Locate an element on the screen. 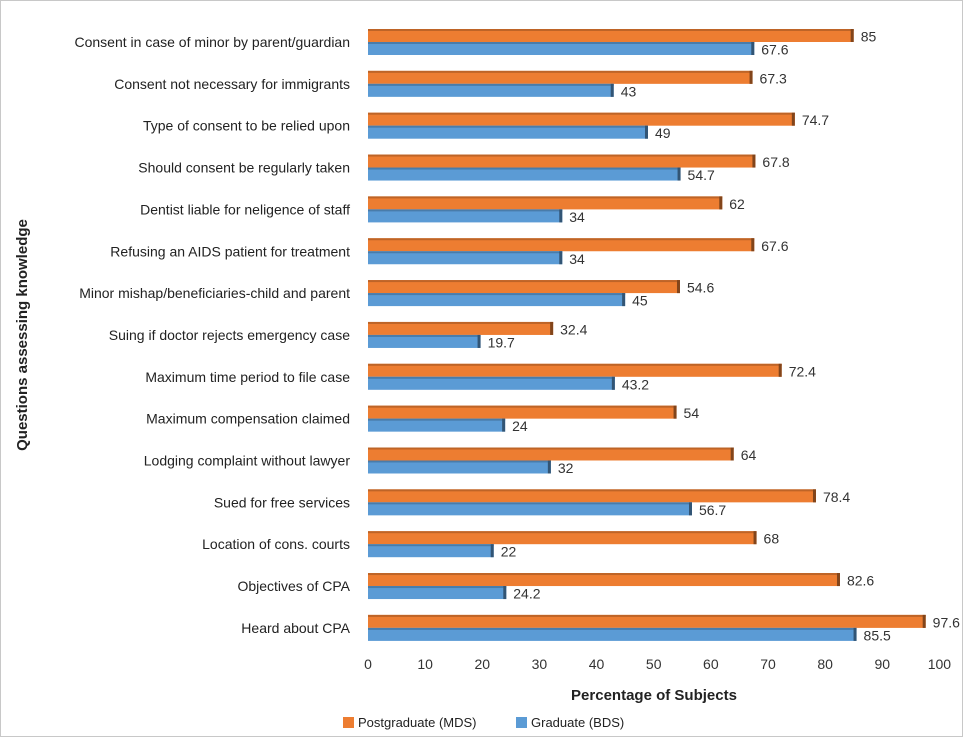  value-label-graduate: 43.2 is located at coordinates (635, 384).